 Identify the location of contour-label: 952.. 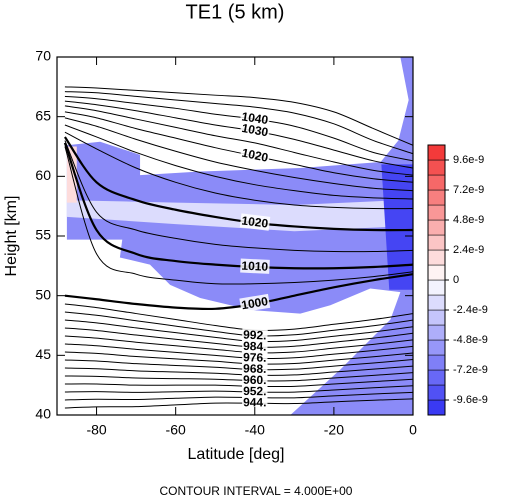
(255, 391).